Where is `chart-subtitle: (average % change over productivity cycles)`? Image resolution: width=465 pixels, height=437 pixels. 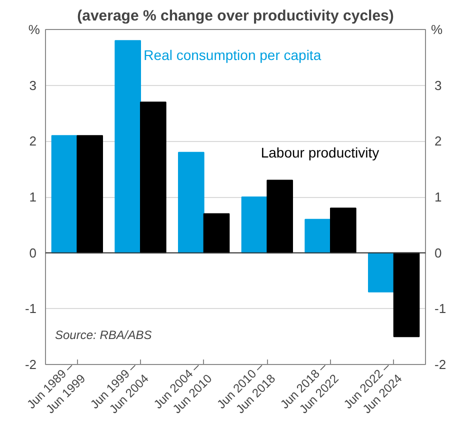 chart-subtitle: (average % change over productivity cycles) is located at coordinates (235, 16).